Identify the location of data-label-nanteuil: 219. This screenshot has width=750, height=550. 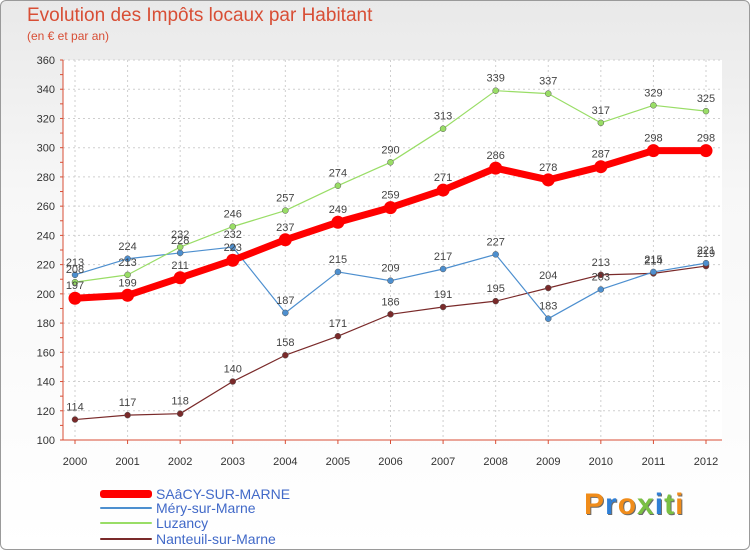
(706, 254).